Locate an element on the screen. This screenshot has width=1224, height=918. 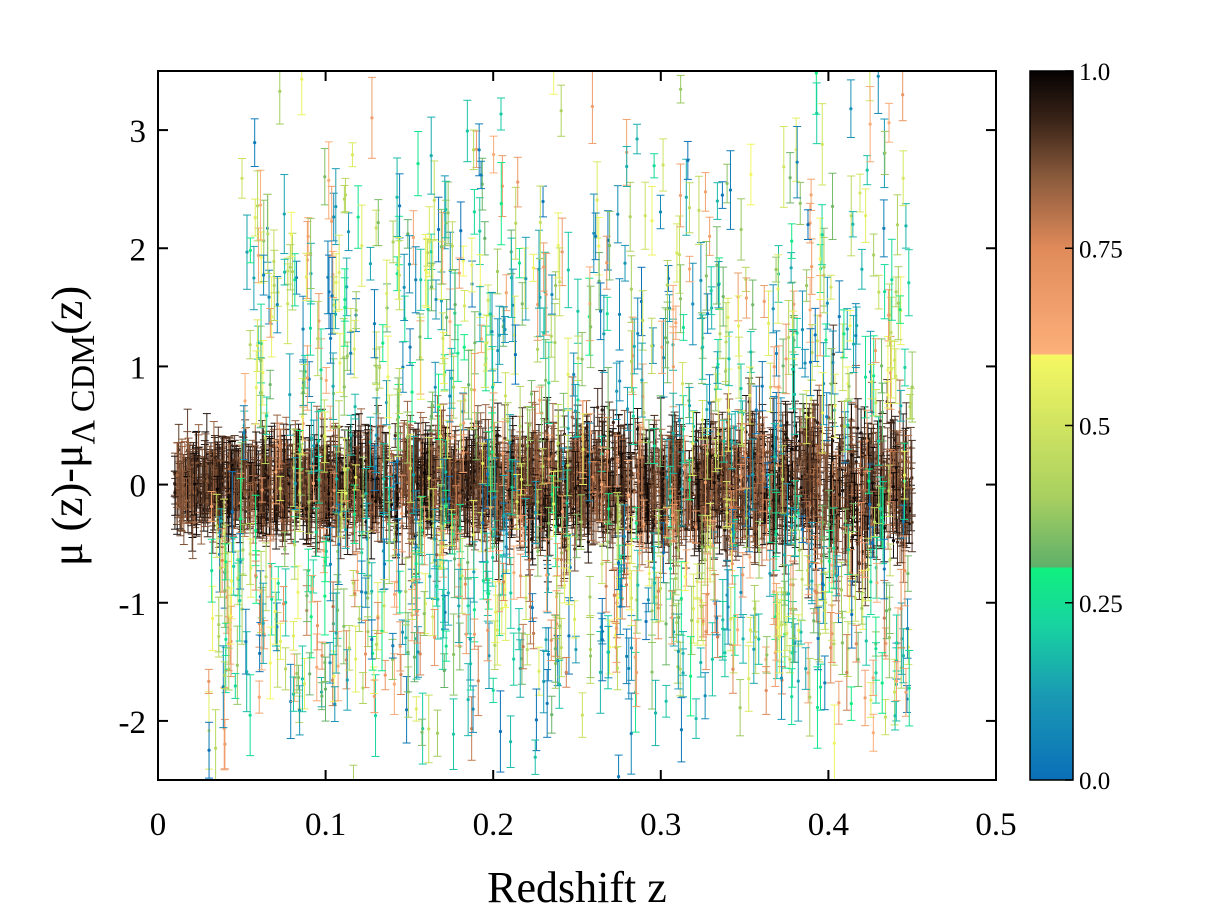
y-axis-title-main: μ (z)-μ is located at coordinates (67, 505).